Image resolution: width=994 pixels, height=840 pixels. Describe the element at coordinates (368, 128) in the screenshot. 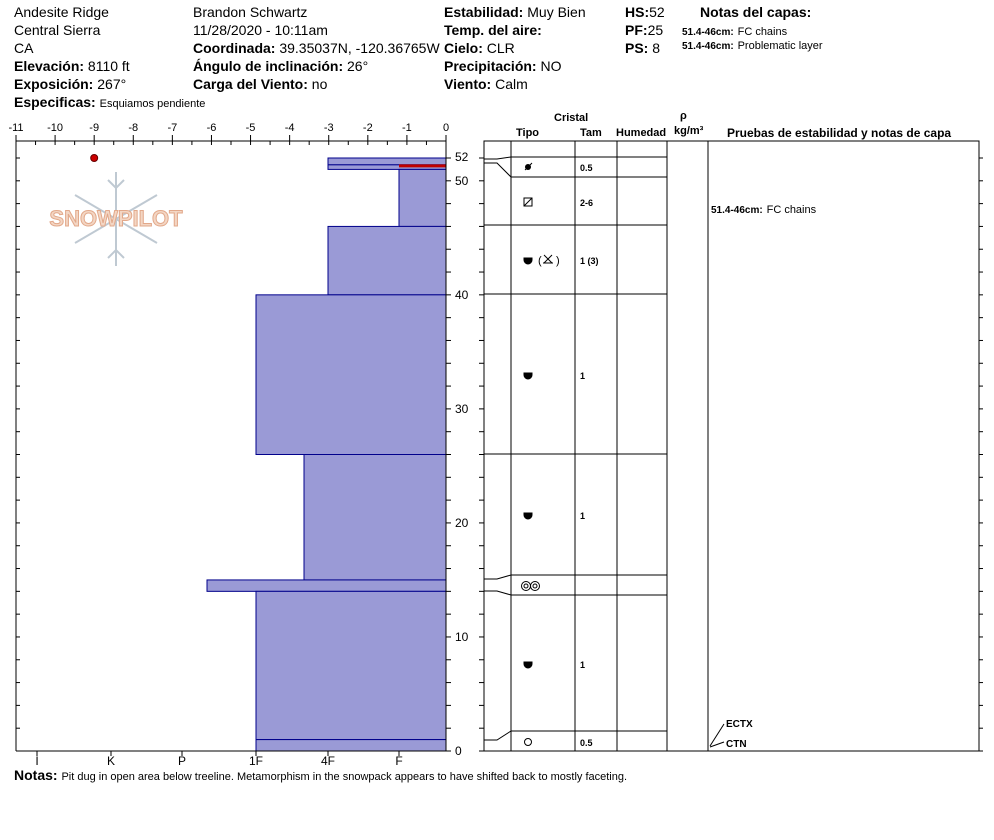

I see `temp-tick-label: -2` at that location.